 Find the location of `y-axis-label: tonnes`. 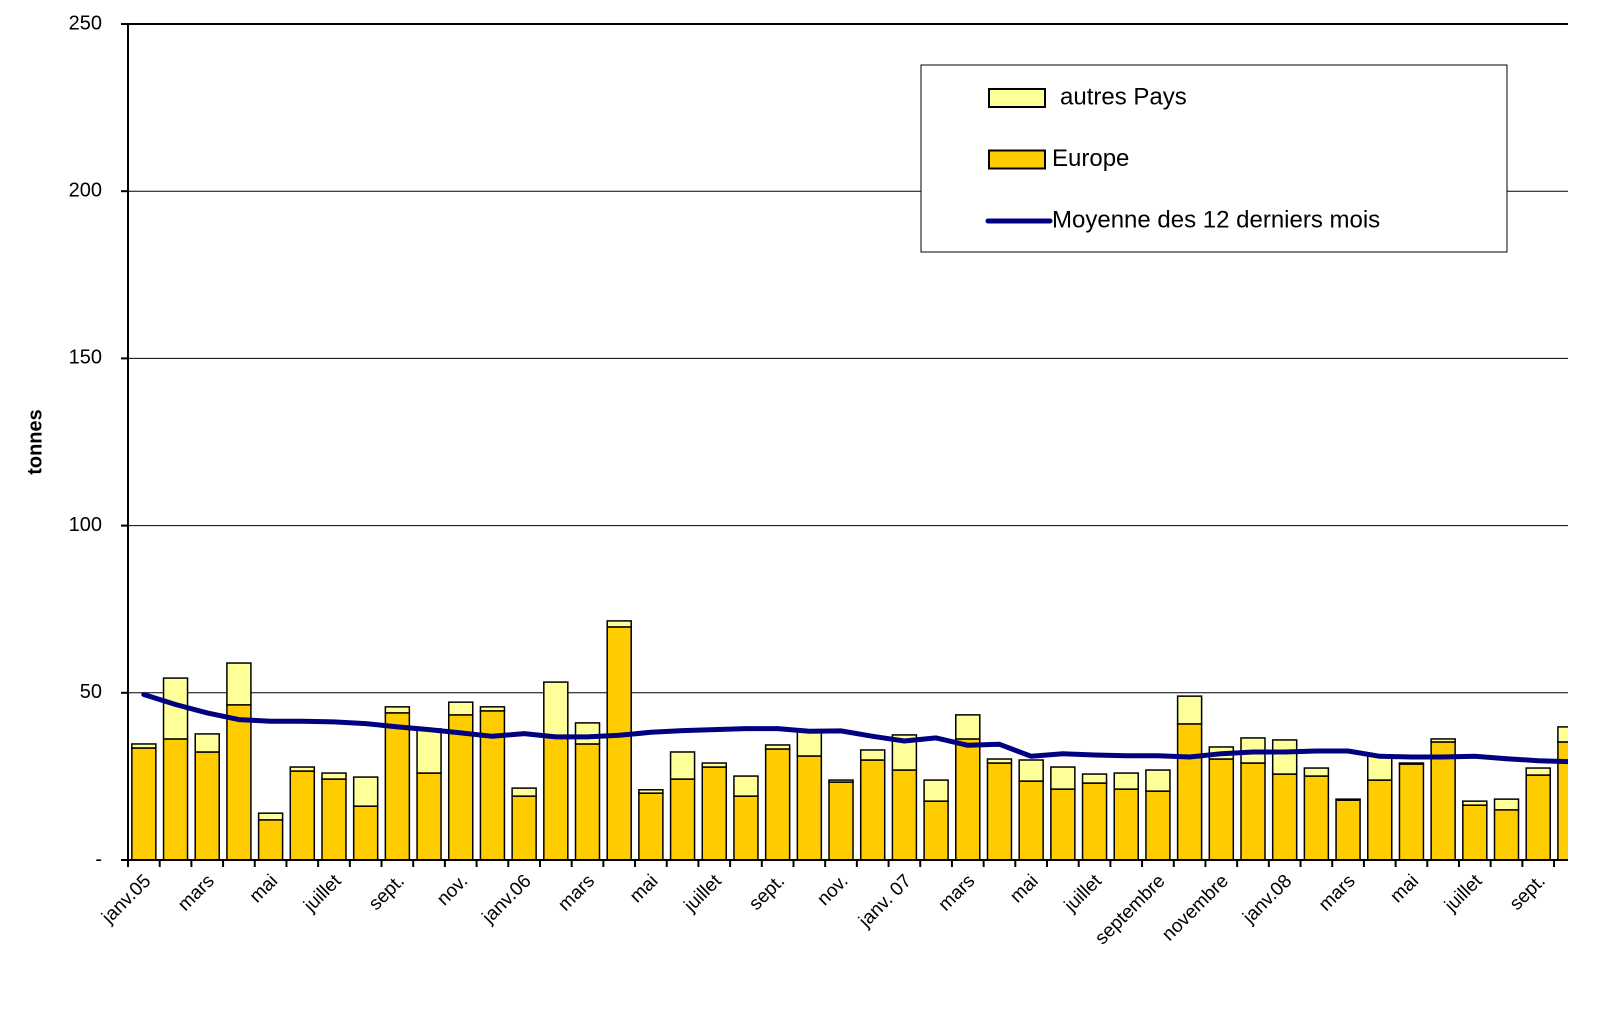

y-axis-label: tonnes is located at coordinates (35, 442).